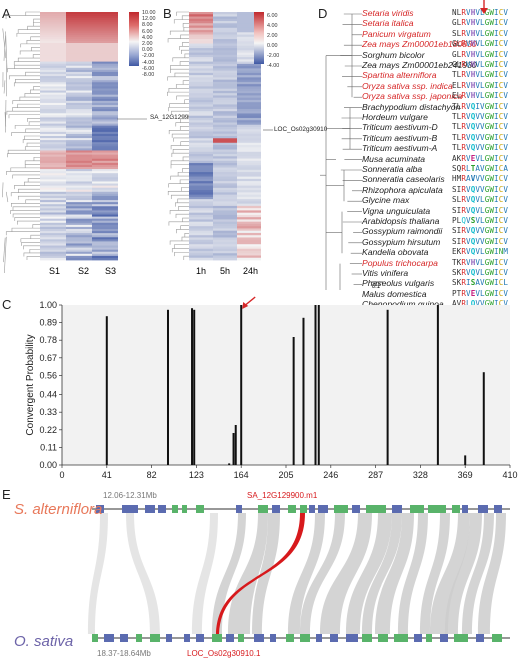 The height and width of the screenshot is (662, 520). Describe the element at coordinates (501, 293) in the screenshot. I see `residue: C` at that location.